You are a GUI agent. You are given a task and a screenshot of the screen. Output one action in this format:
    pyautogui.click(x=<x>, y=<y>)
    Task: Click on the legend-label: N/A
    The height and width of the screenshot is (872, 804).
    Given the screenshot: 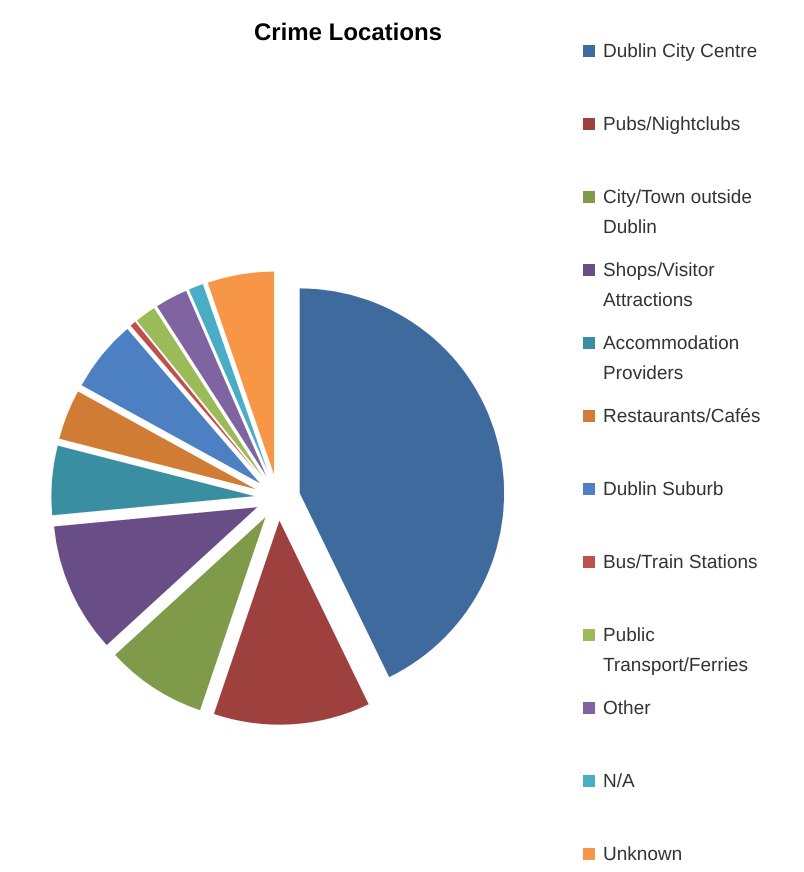 What is the action you would take?
    pyautogui.click(x=619, y=781)
    